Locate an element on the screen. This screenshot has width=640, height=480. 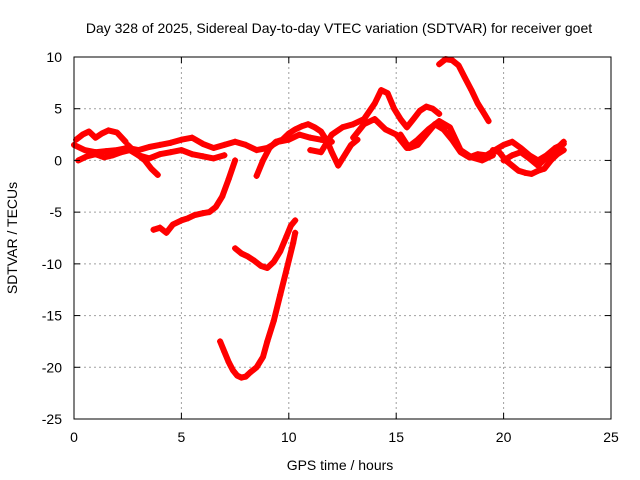
series-sat-f is located at coordinates (258, 305).